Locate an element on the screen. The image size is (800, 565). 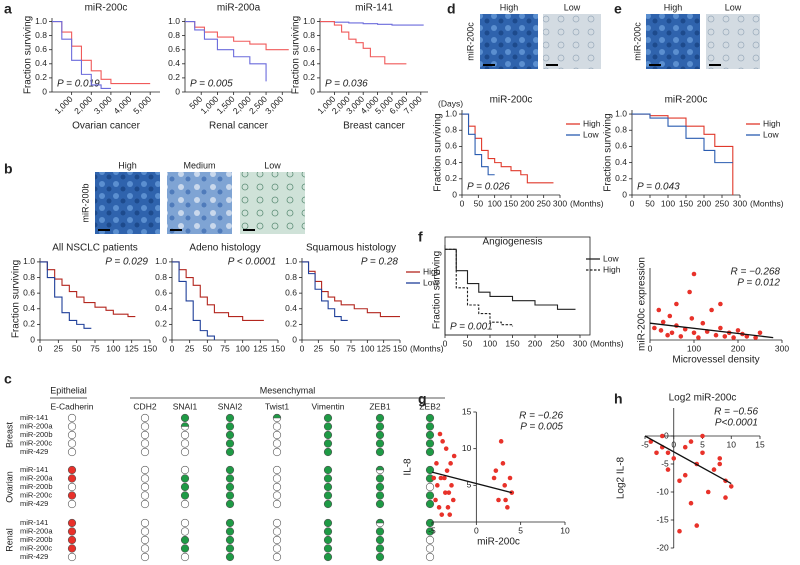
x-tick-label: 100 is located at coordinates (495, 203).